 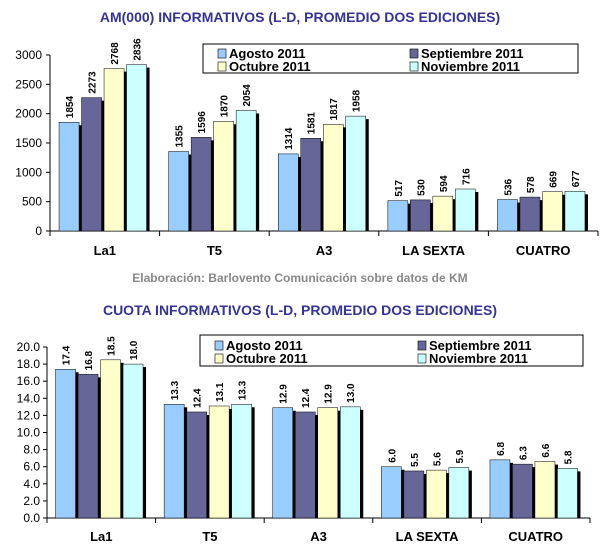 I want to click on legend-label: Septiembre 2011, so click(x=472, y=53).